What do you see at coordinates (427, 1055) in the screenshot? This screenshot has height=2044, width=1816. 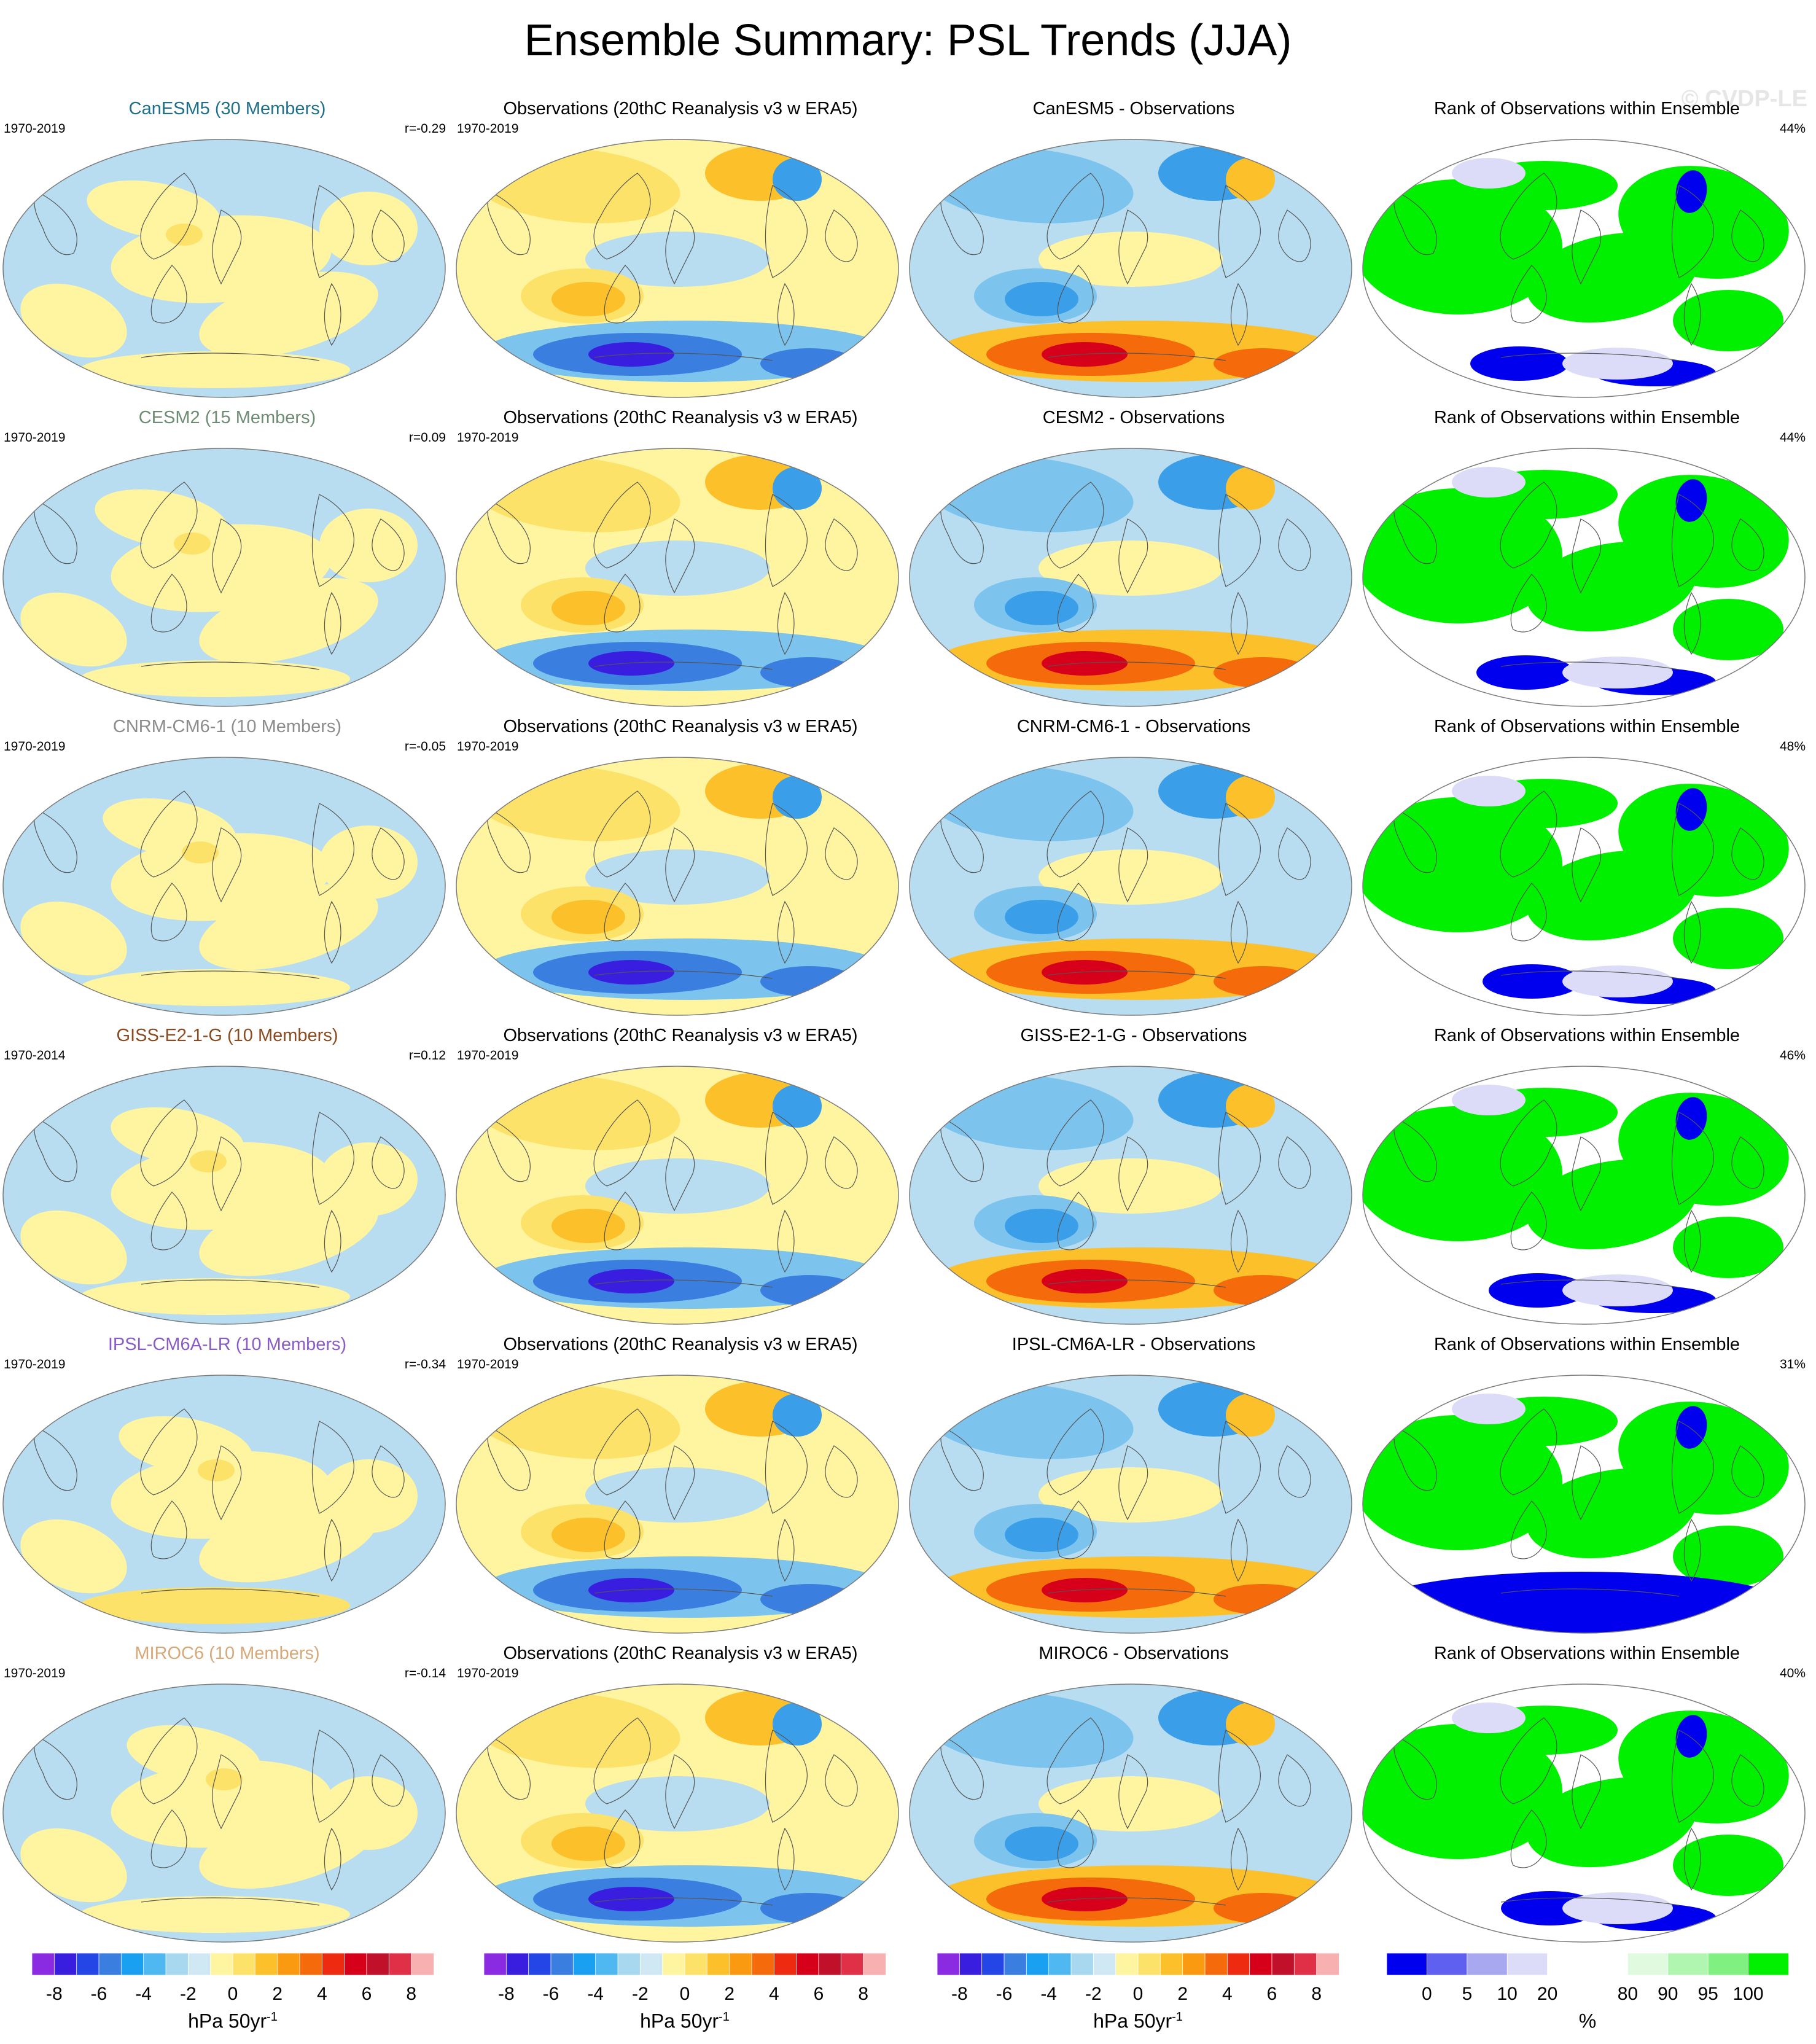 I see `pattern-correlation-label: r=0.12` at bounding box center [427, 1055].